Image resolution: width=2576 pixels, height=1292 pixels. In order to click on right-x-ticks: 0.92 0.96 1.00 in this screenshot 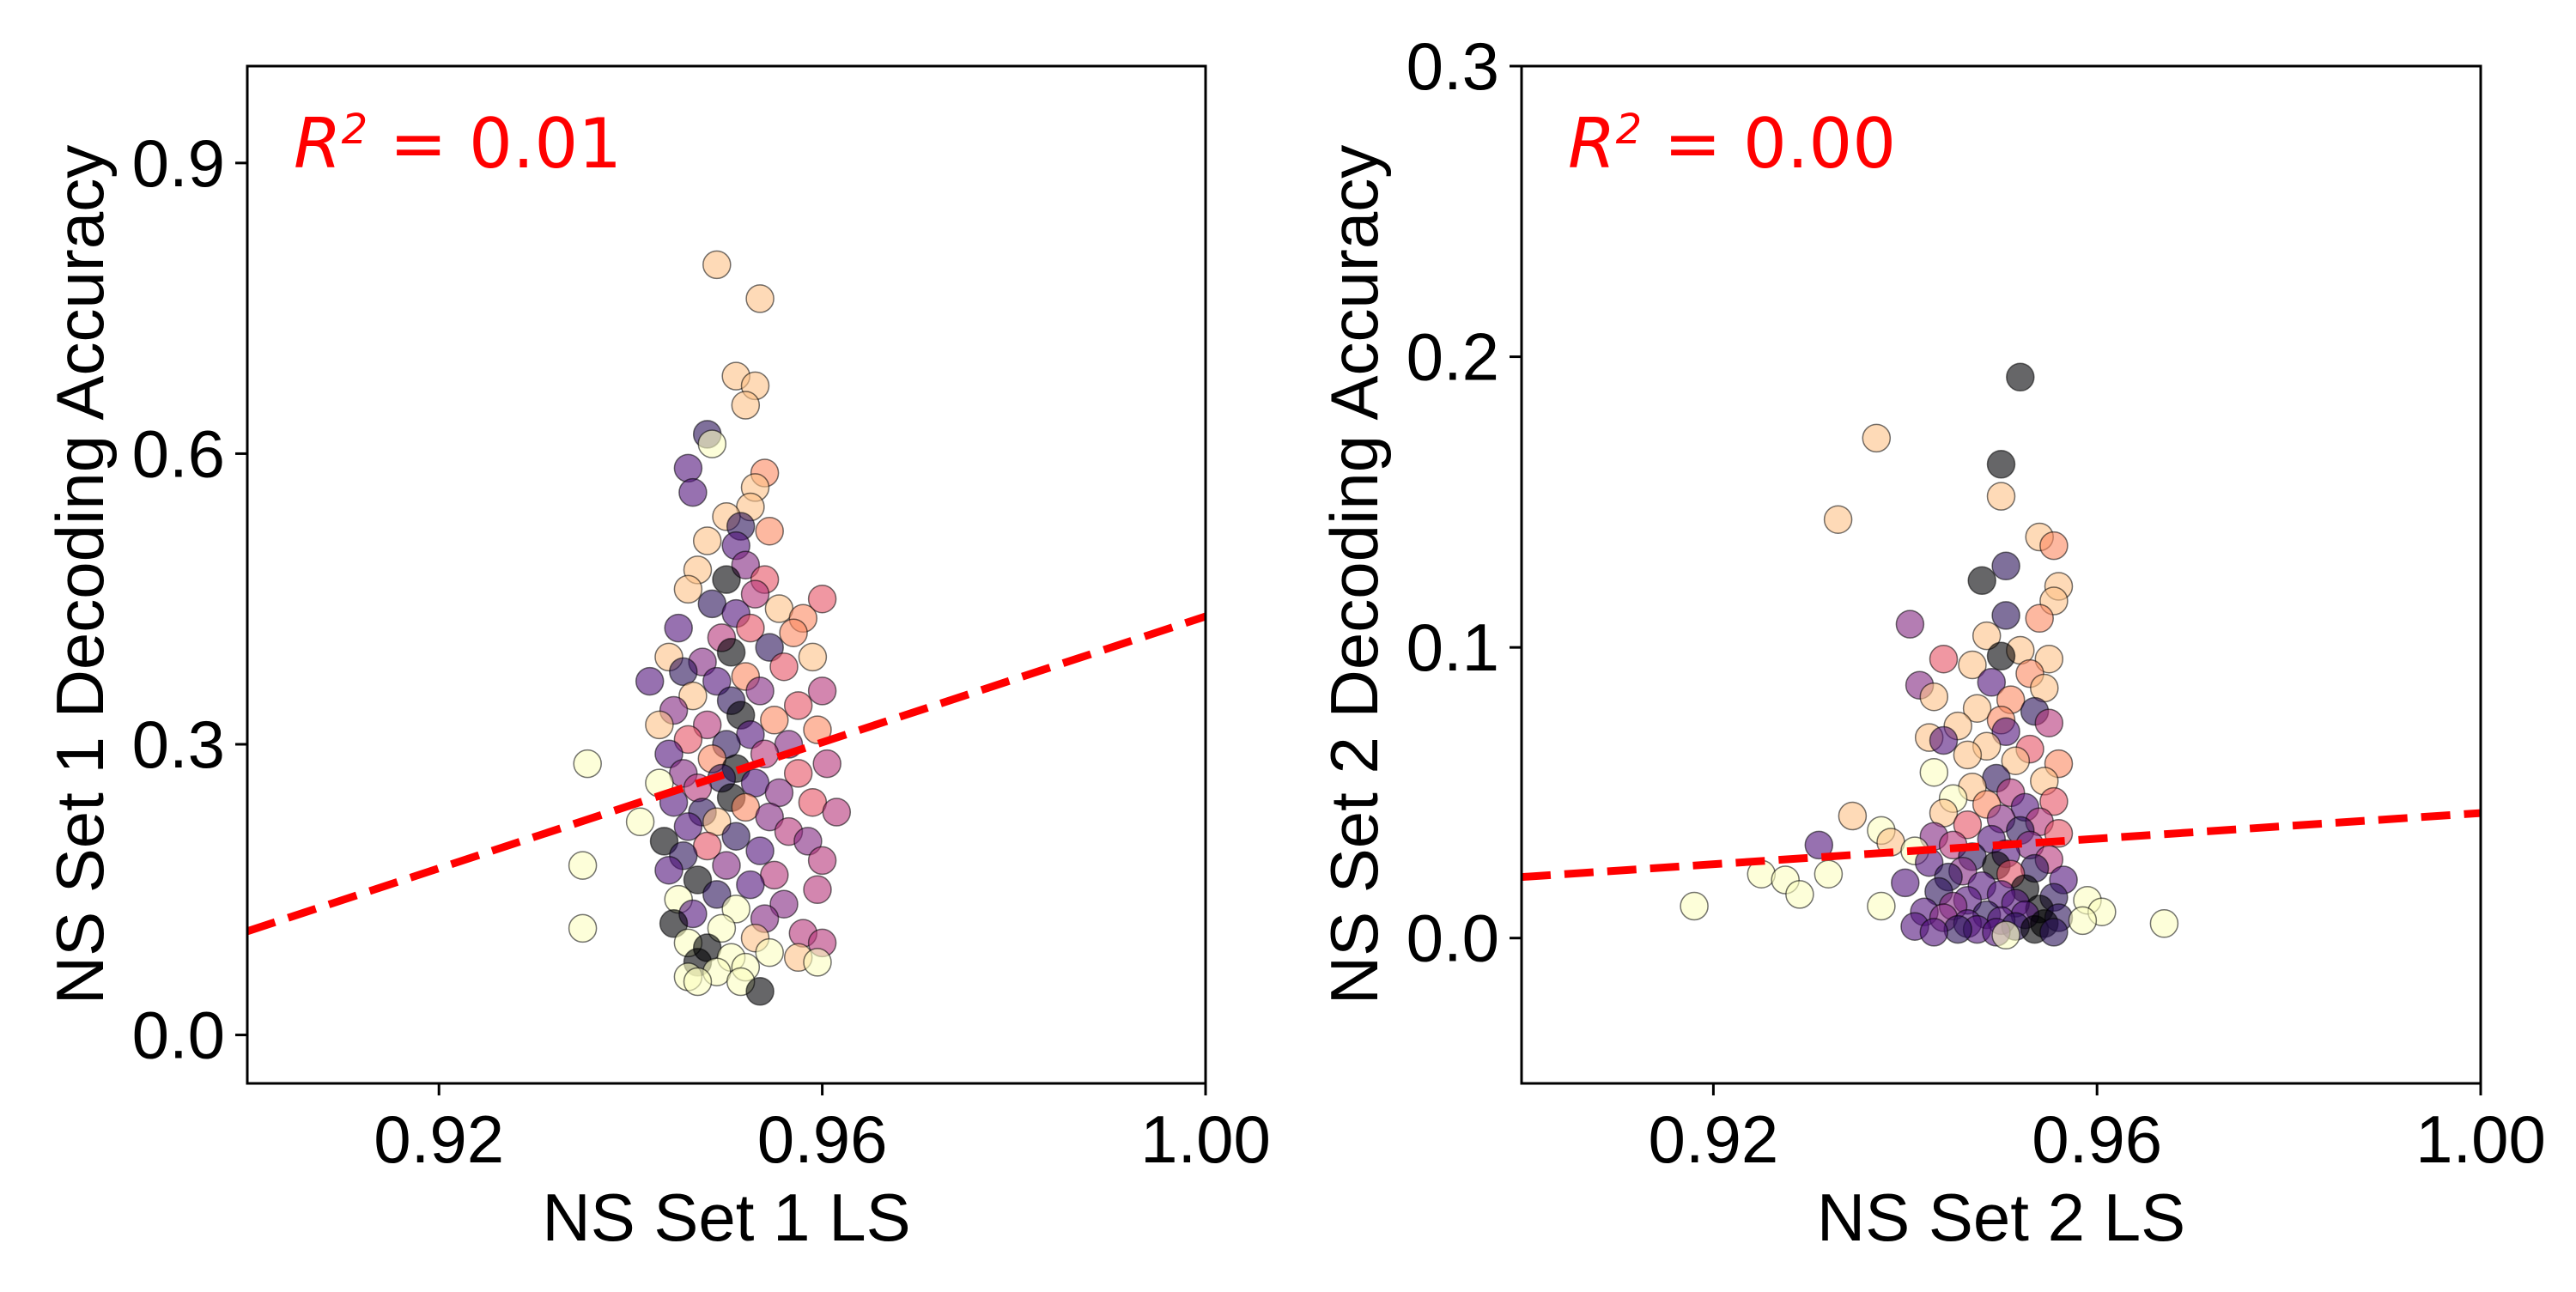, I will do `click(2097, 1130)`.